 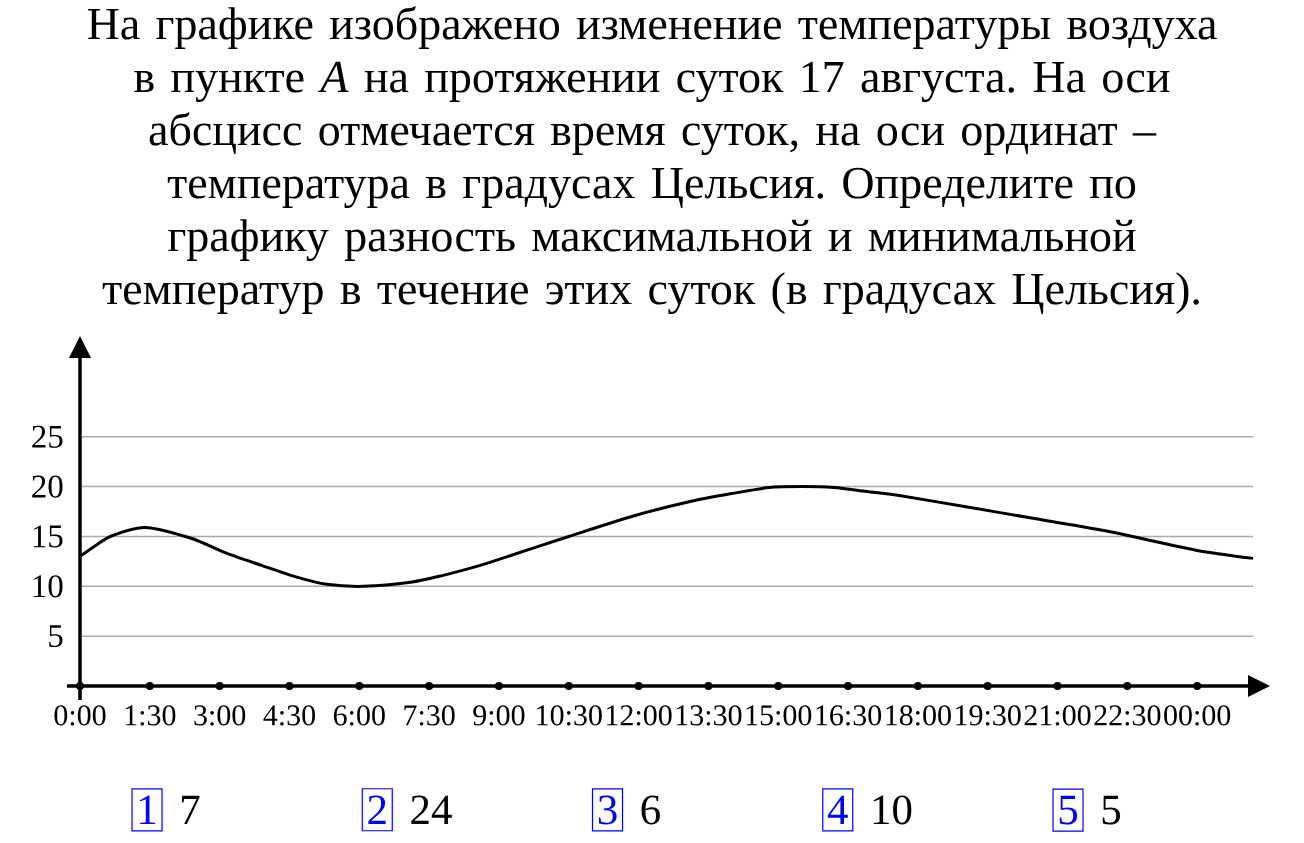 What do you see at coordinates (650, 810) in the screenshot?
I see `text: 6` at bounding box center [650, 810].